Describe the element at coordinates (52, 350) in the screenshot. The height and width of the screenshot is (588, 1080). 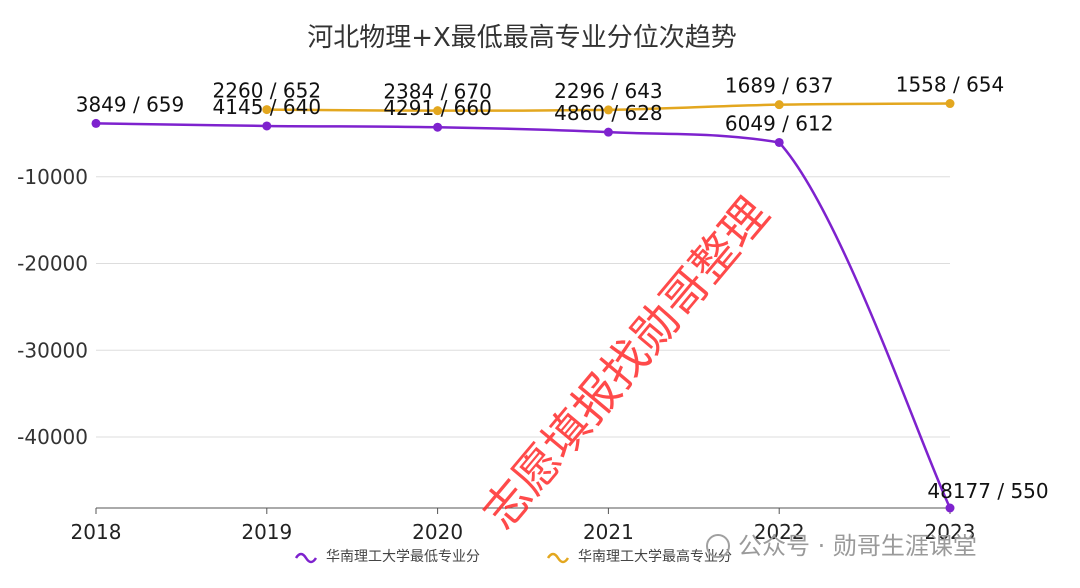
I see `y-tick-label: -30000` at that location.